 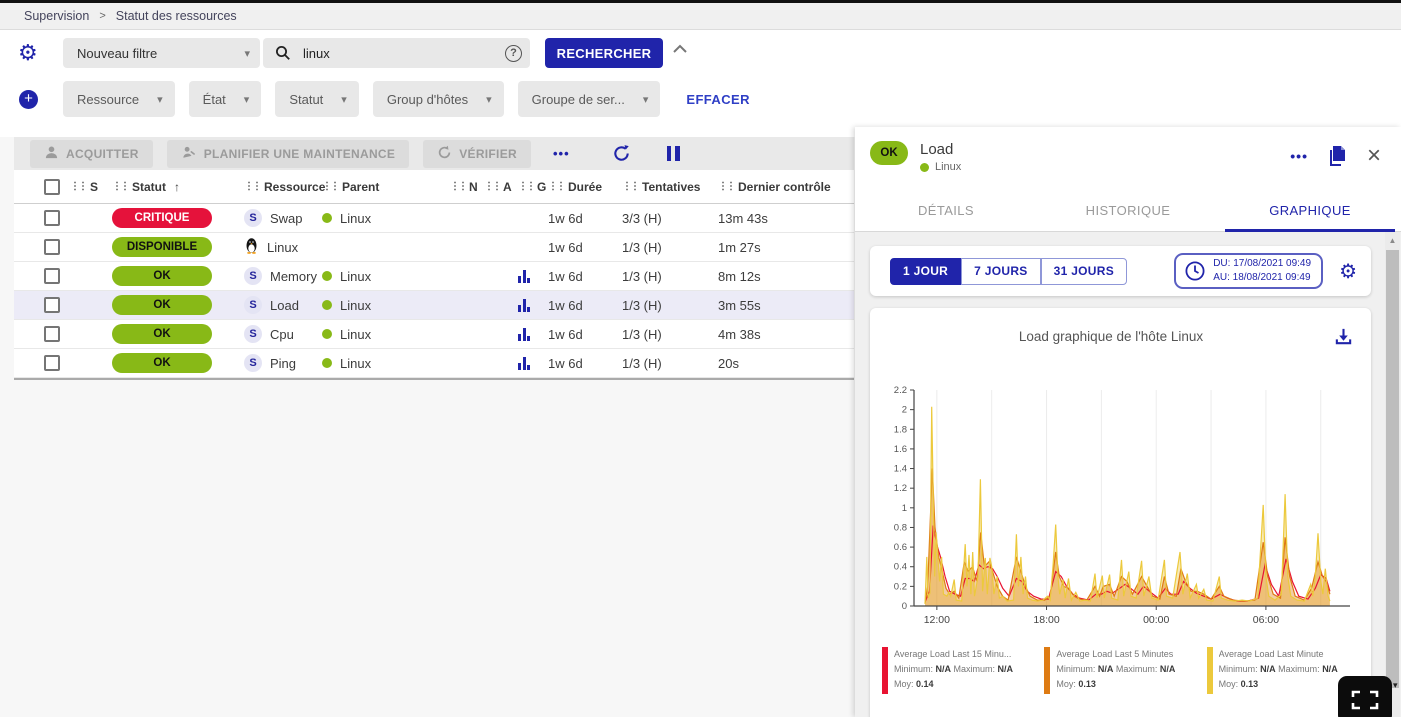 What do you see at coordinates (900, 469) in the screenshot?
I see `svg-text: 1.4` at bounding box center [900, 469].